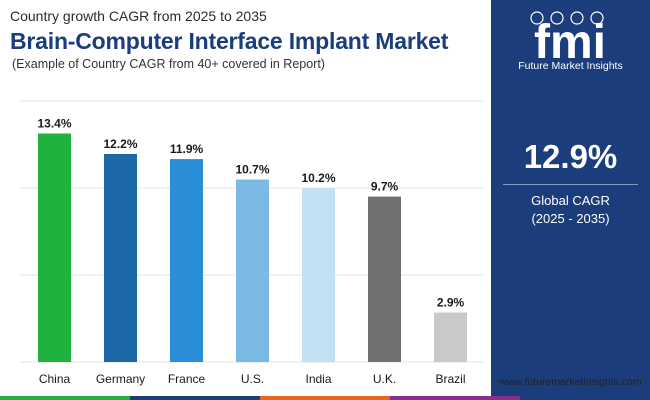 The width and height of the screenshot is (650, 400). I want to click on bar-germany, so click(120, 257).